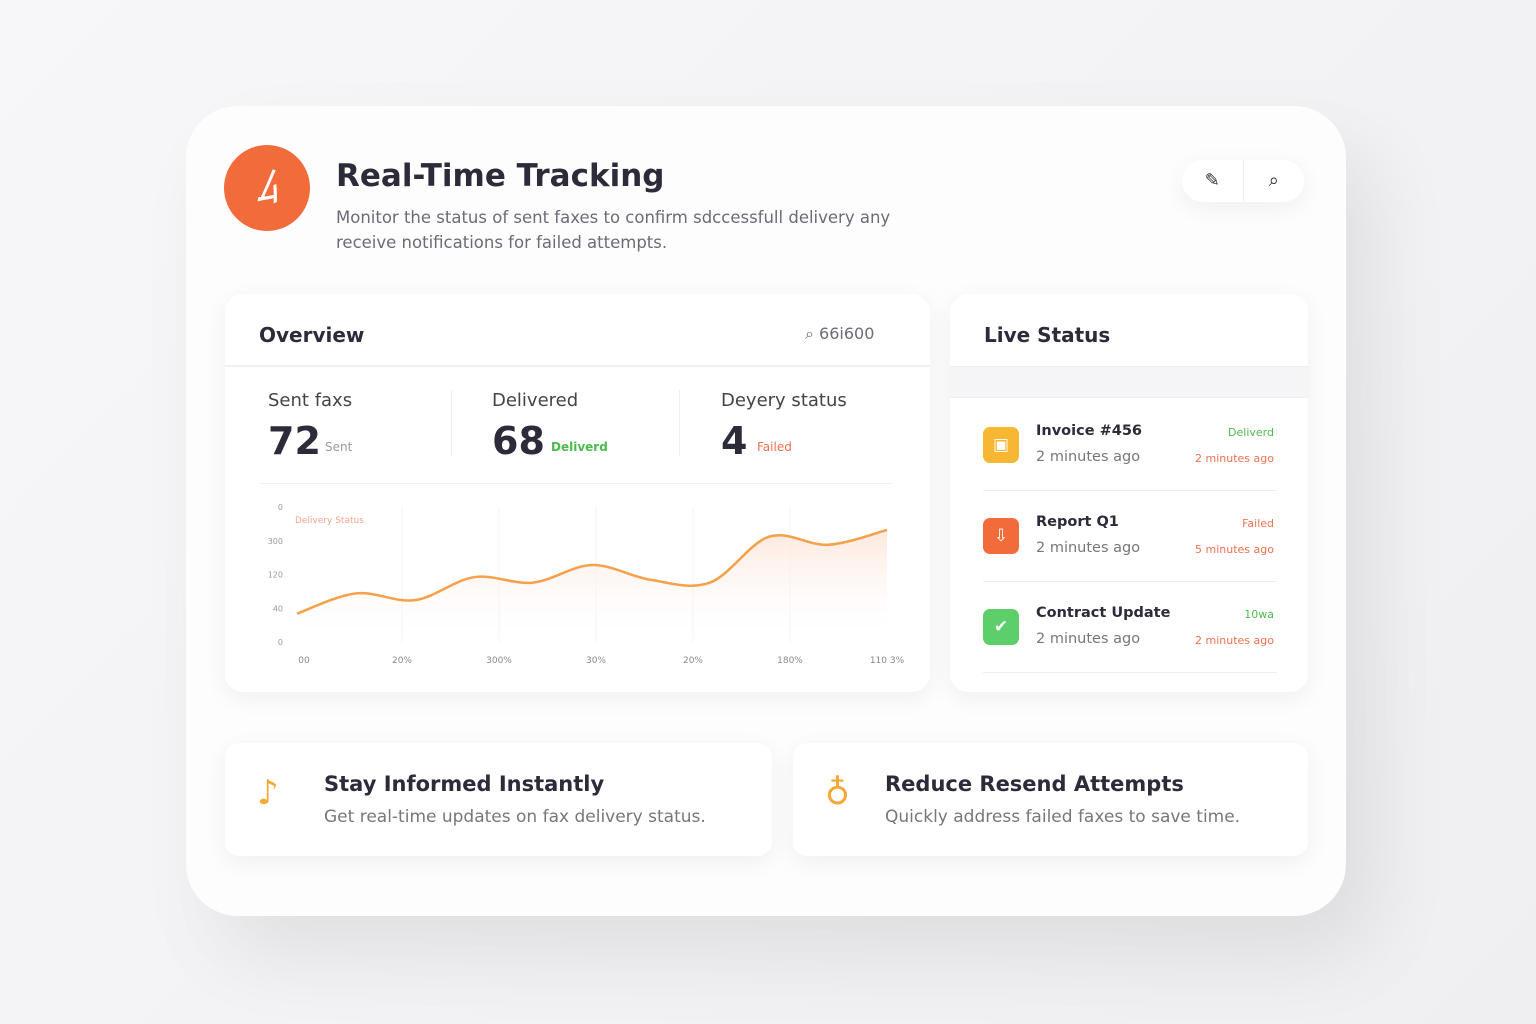 The height and width of the screenshot is (1024, 1536). What do you see at coordinates (312, 335) in the screenshot?
I see `overview-title: Overview` at bounding box center [312, 335].